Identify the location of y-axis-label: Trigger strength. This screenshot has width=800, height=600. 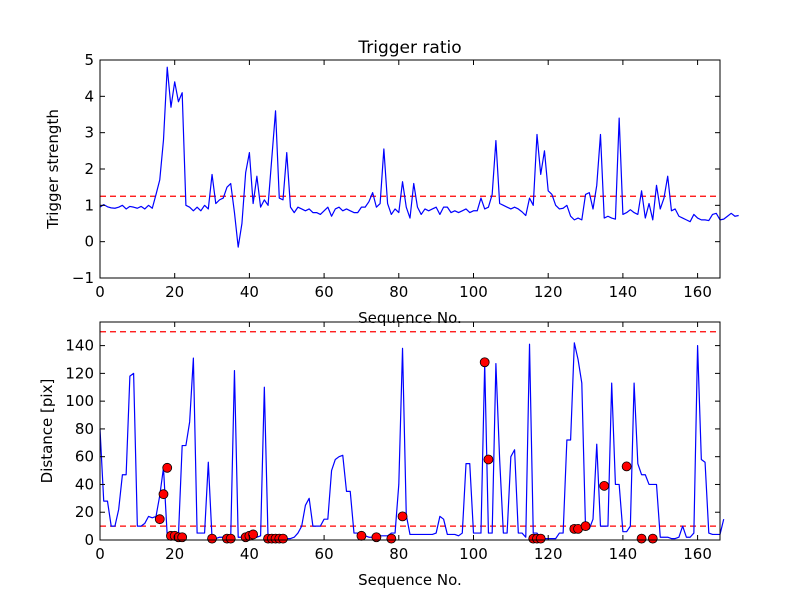
(53, 169).